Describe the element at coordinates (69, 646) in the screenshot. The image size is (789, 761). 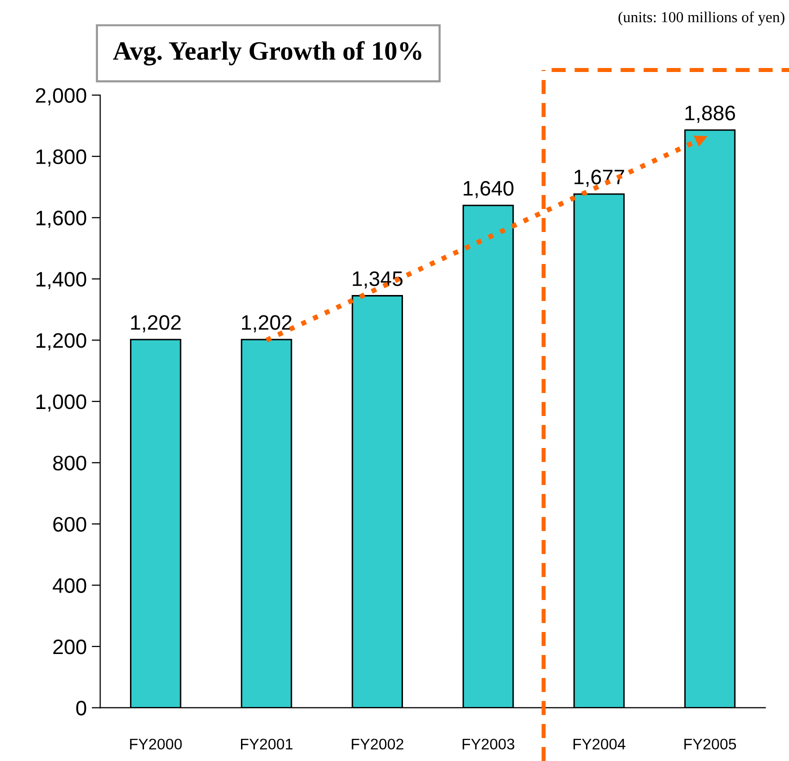
I see `y-tick-label: 200` at that location.